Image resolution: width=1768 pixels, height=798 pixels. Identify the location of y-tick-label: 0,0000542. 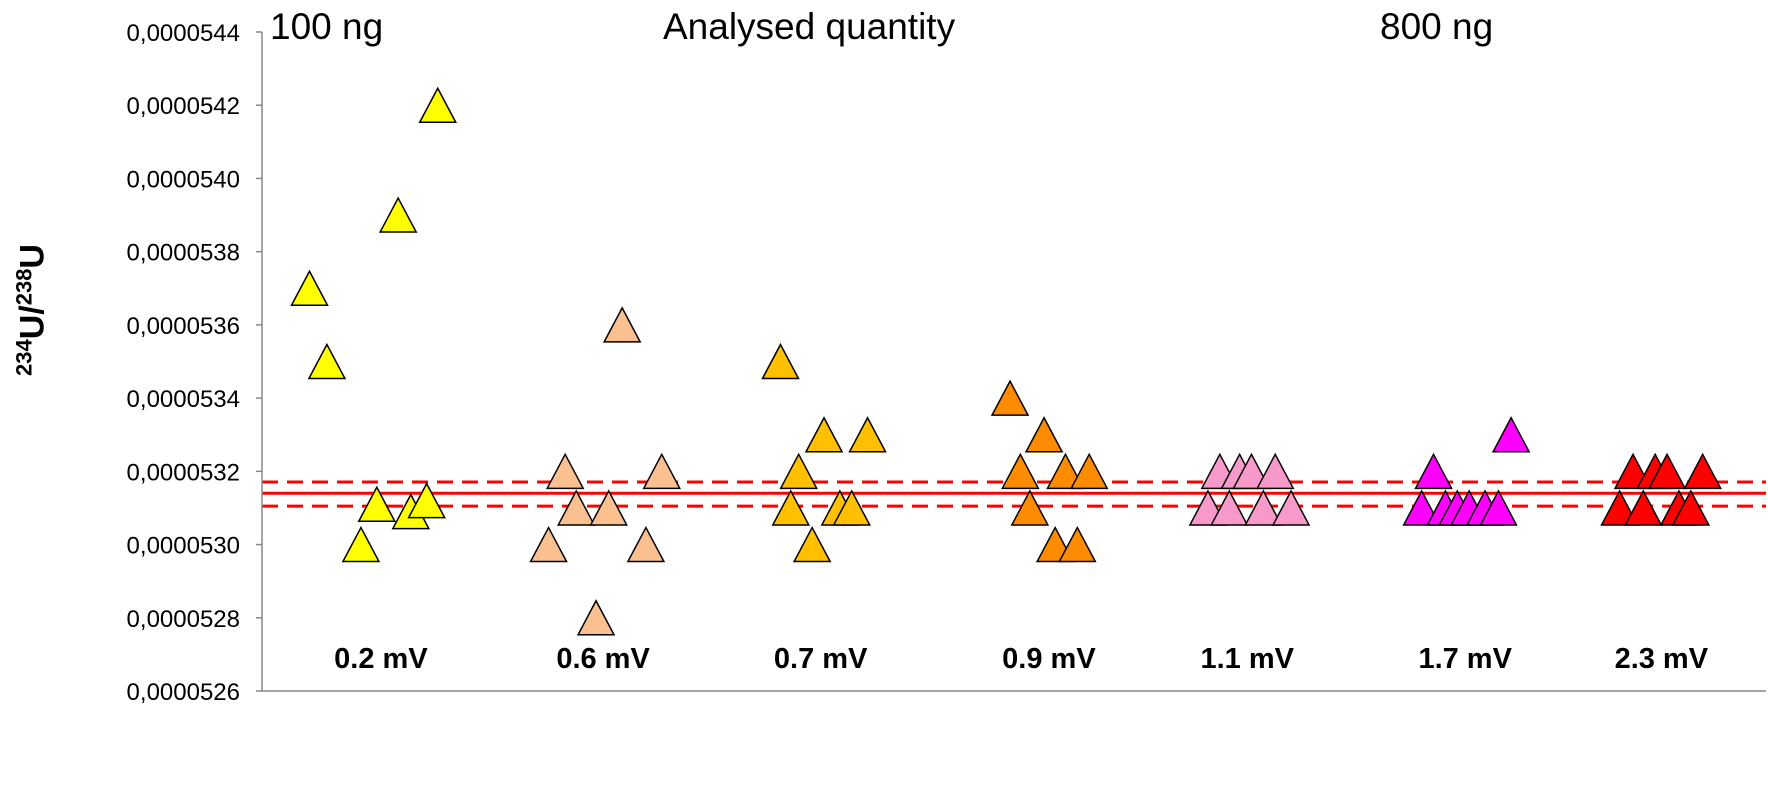
(183, 106).